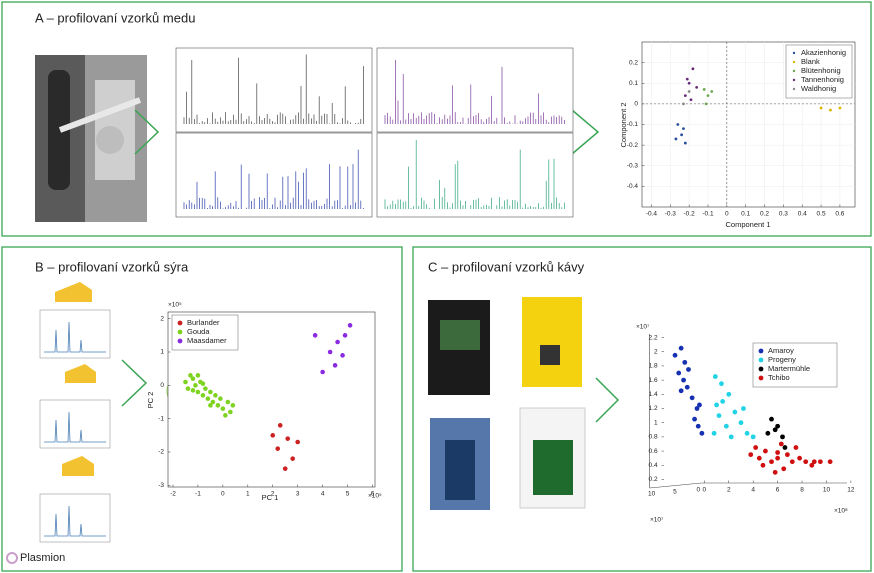 Image resolution: width=874 pixels, height=573 pixels. Describe the element at coordinates (507, 403) in the screenshot. I see `coffee-products` at that location.